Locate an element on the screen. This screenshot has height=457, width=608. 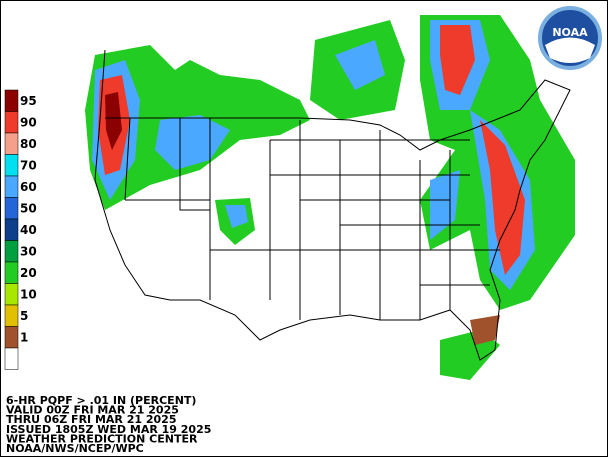
footer-line: ISSUED 1805Z WED MAR 19 2025 is located at coordinates (108, 429).